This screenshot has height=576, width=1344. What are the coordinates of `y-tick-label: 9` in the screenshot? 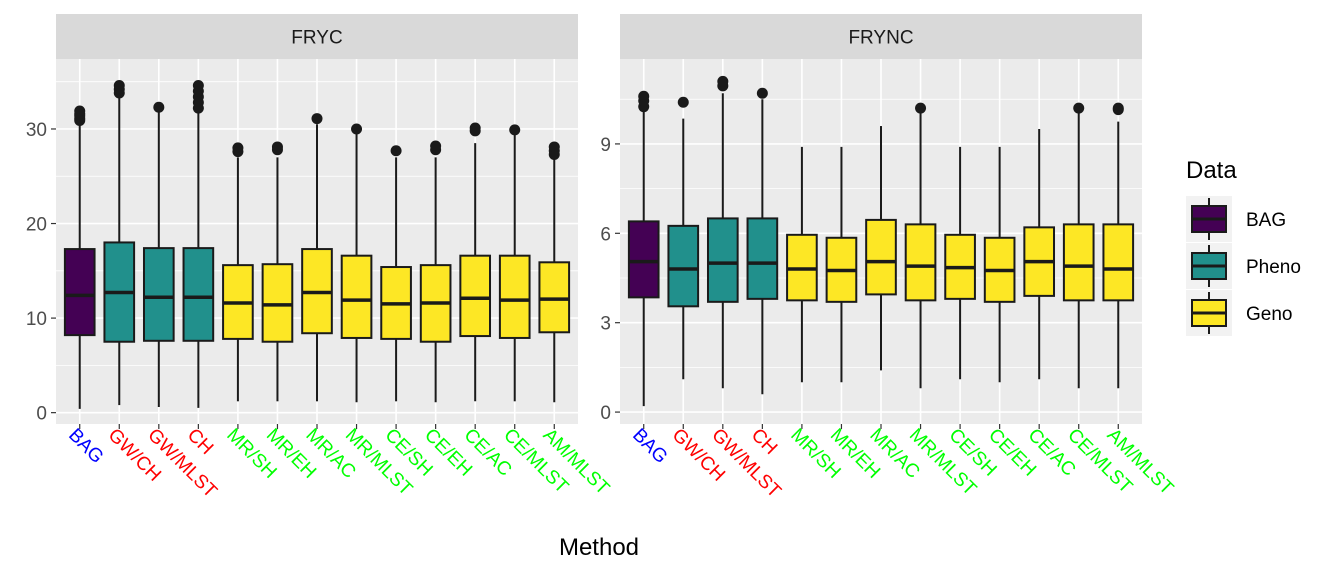 It's located at (605, 145).